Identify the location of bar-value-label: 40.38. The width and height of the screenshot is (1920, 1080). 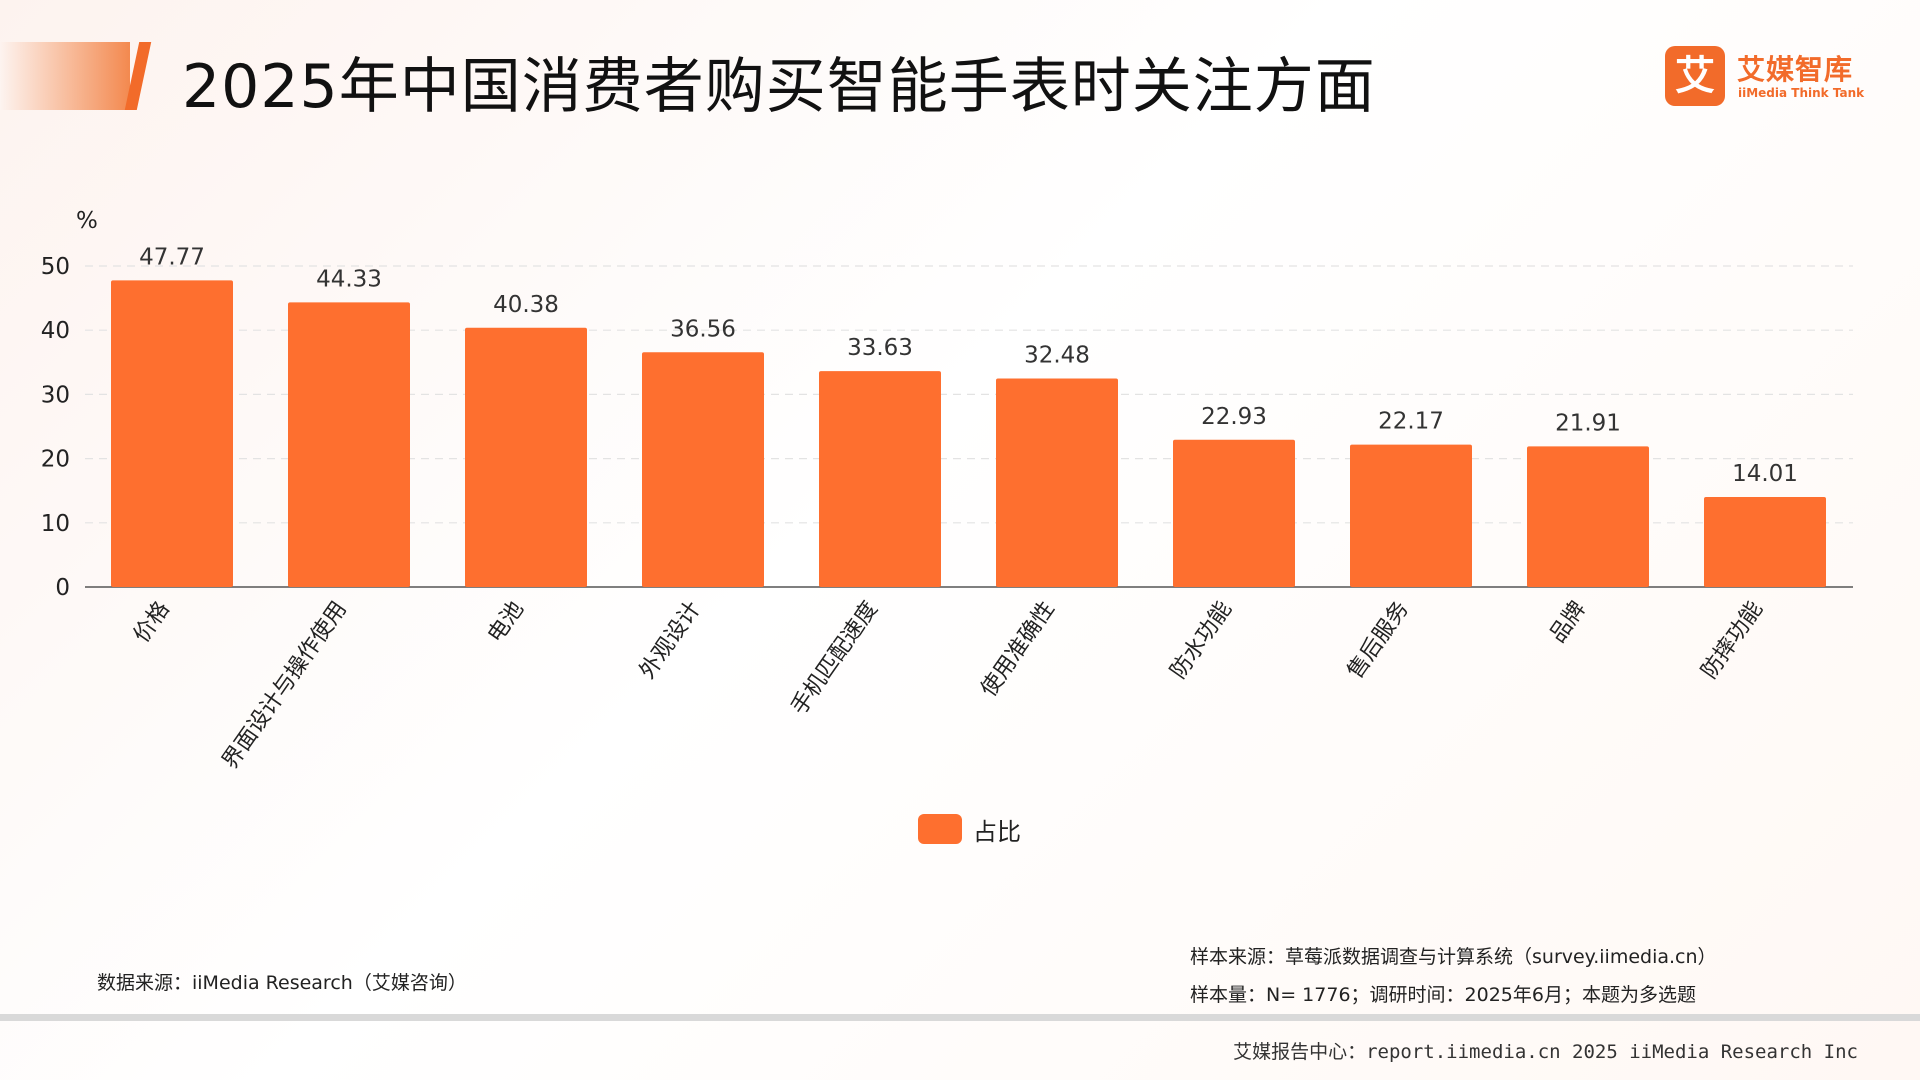
(526, 305).